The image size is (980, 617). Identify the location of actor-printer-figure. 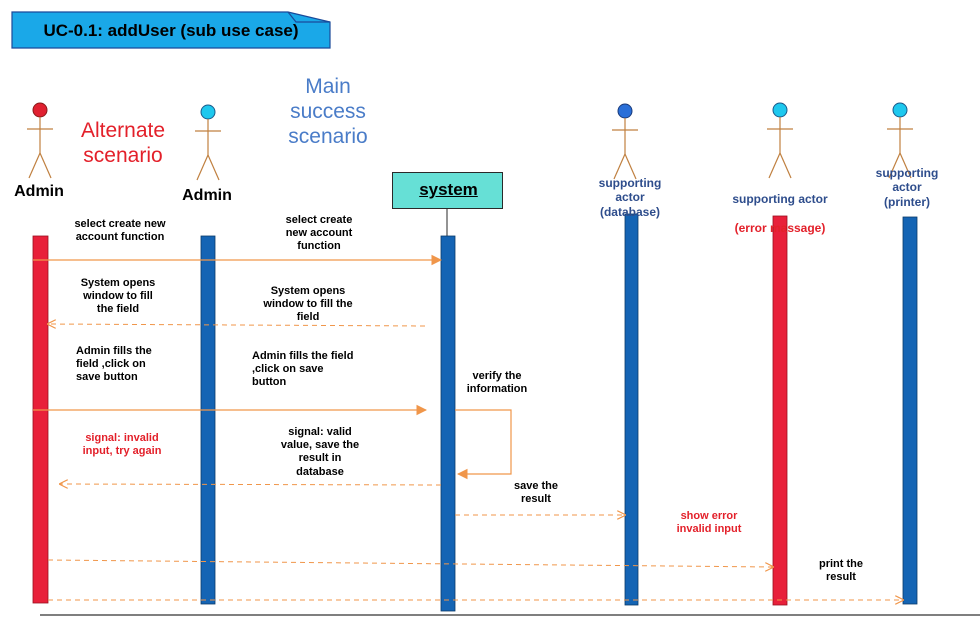
(900, 140).